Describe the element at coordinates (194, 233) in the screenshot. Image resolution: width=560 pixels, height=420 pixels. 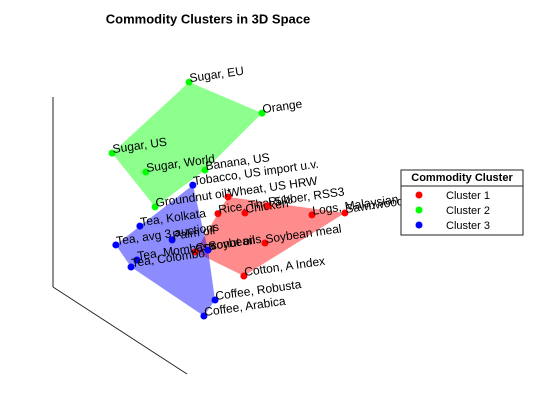
I see `point-label: Palm oil` at that location.